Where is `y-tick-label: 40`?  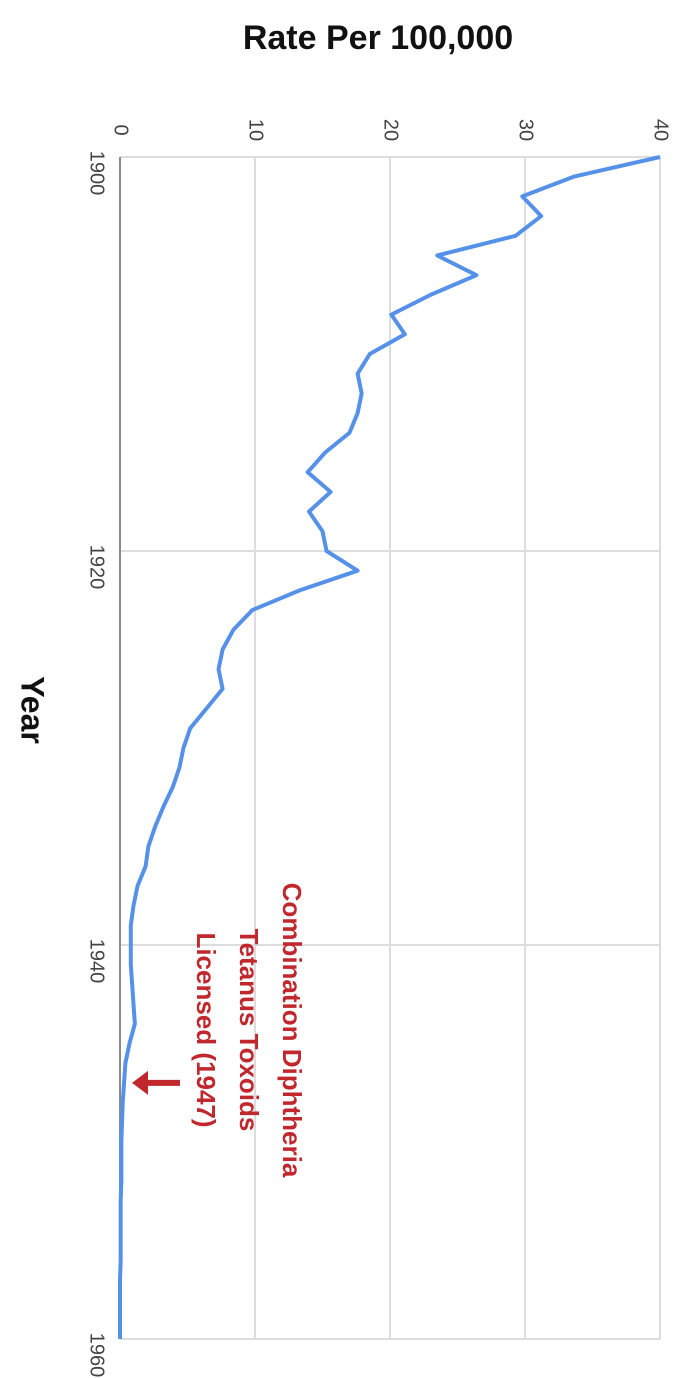
y-tick-label: 40 is located at coordinates (661, 130).